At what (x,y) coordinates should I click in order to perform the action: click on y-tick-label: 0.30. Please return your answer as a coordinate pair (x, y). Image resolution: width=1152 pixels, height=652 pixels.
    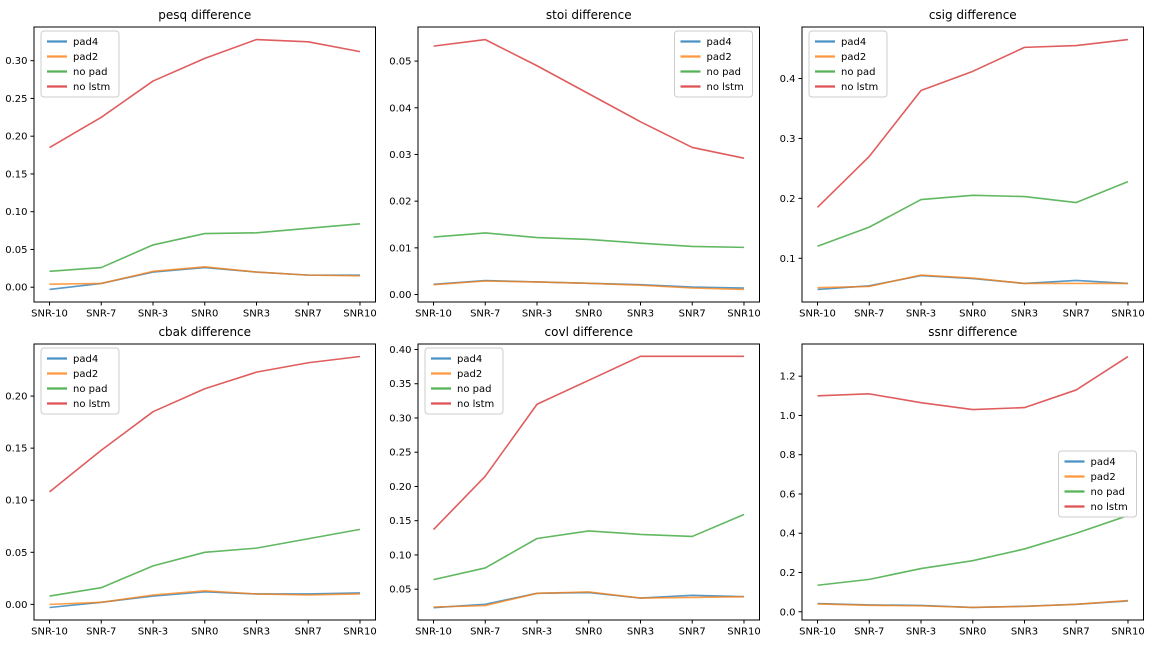
    Looking at the image, I should click on (16, 61).